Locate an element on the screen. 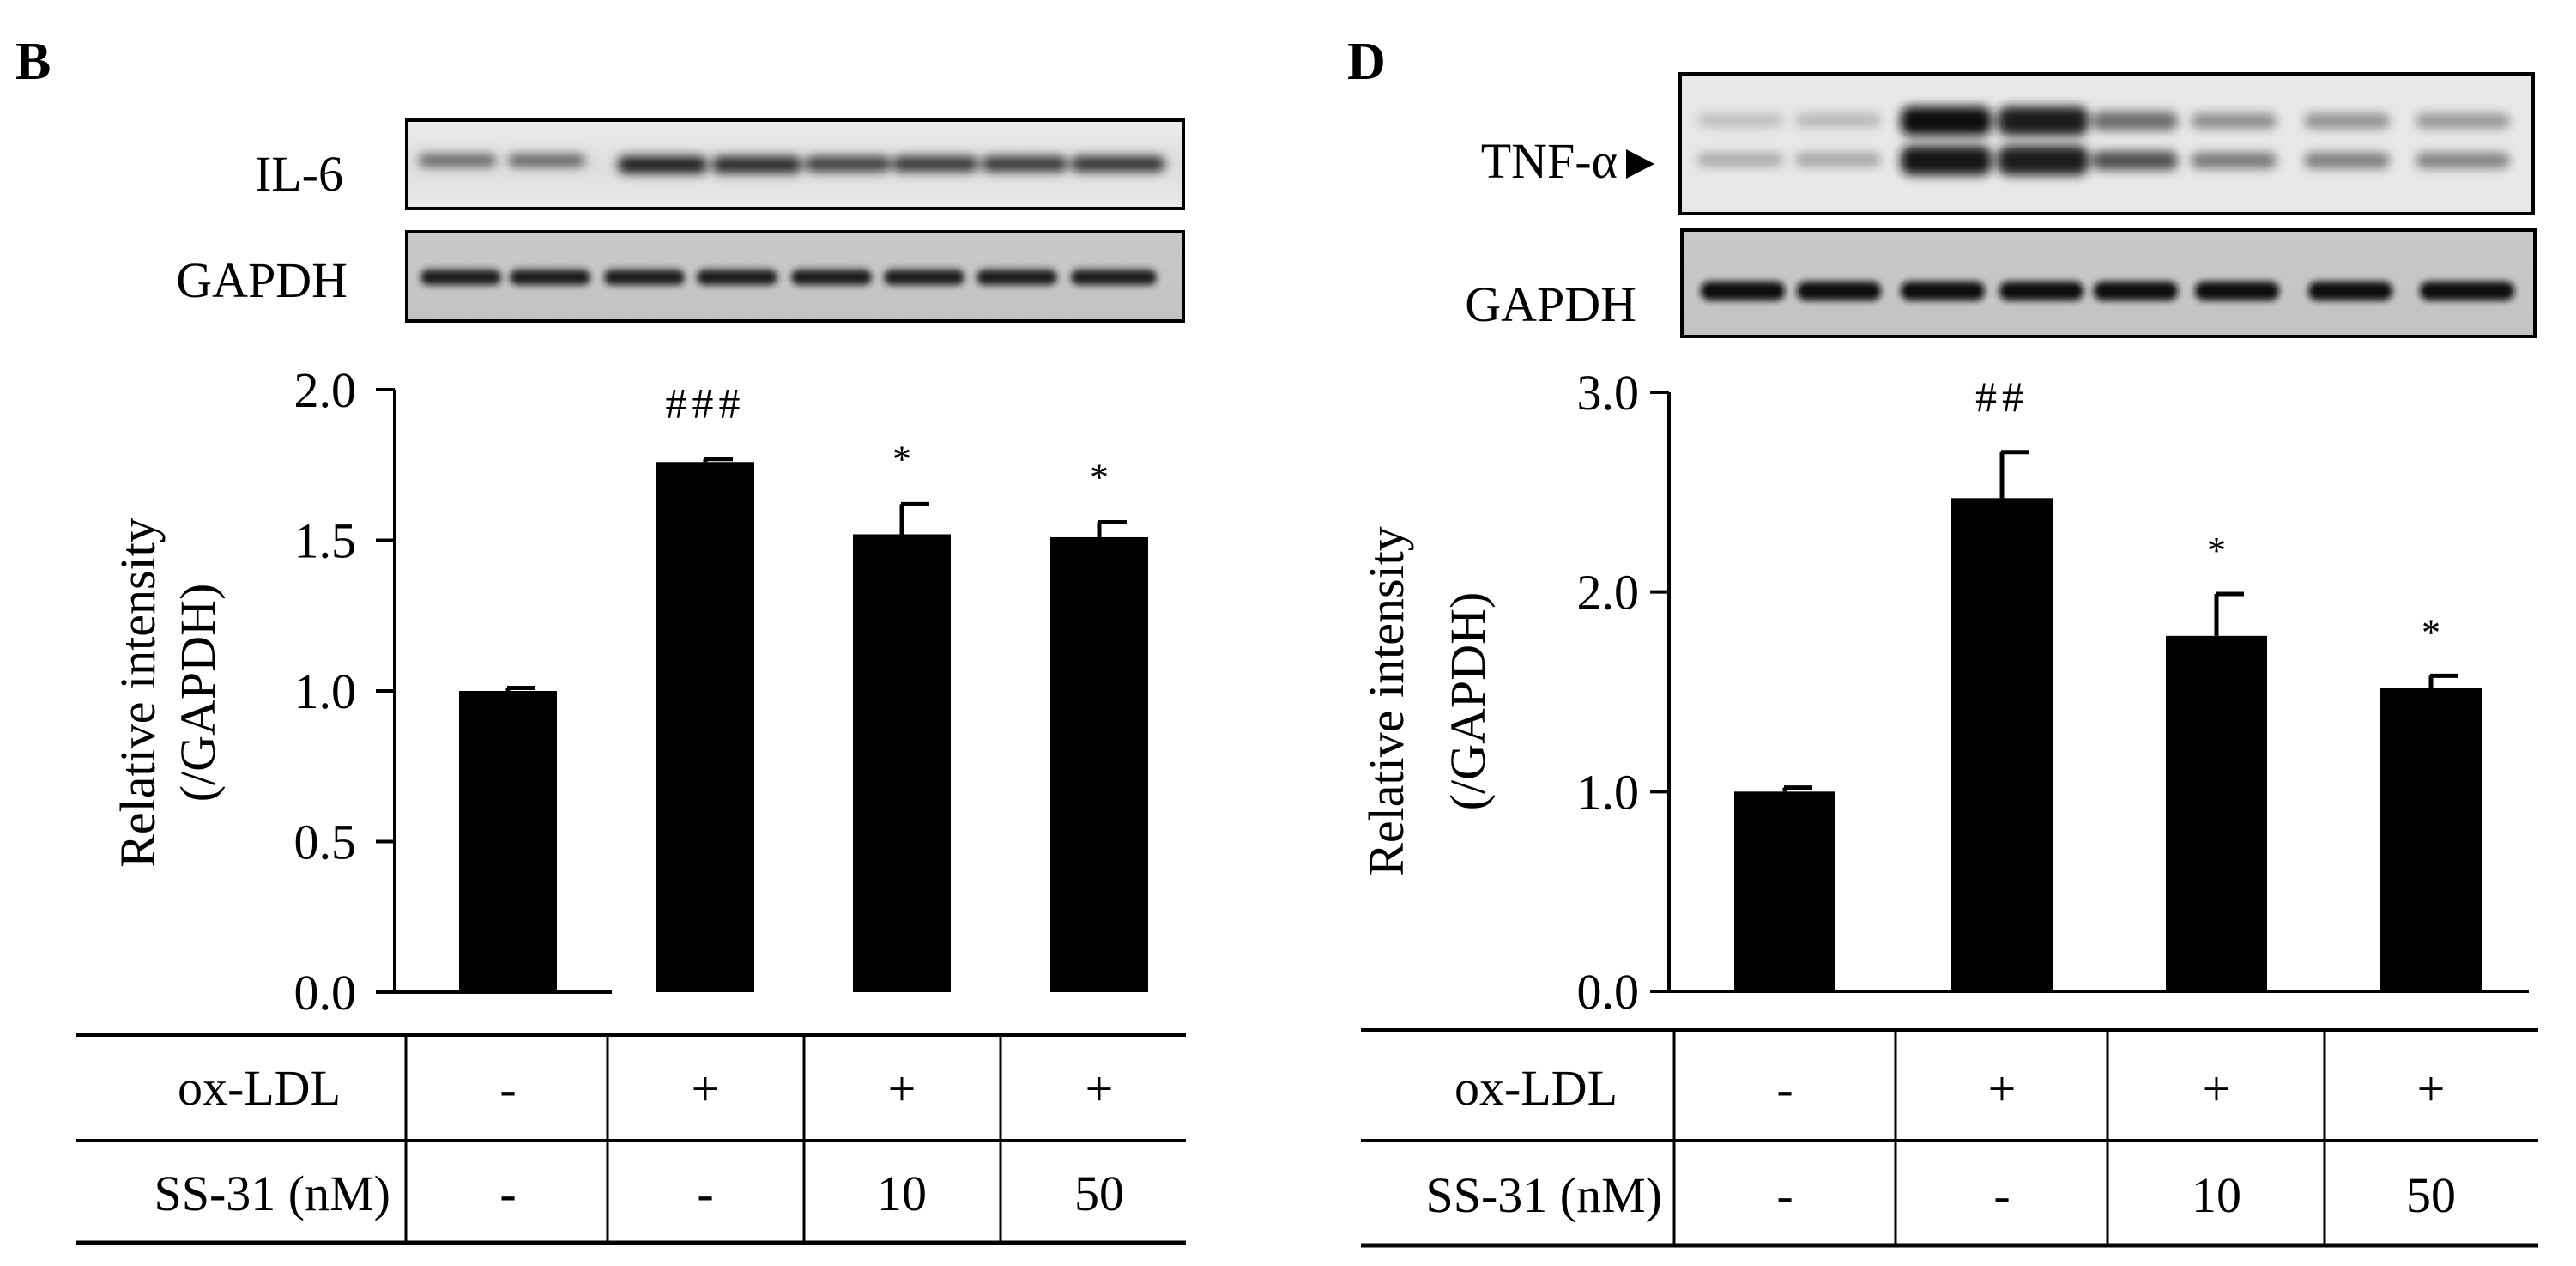 This screenshot has height=1266, width=2576. y-tick-label: 3.0 is located at coordinates (1608, 393).